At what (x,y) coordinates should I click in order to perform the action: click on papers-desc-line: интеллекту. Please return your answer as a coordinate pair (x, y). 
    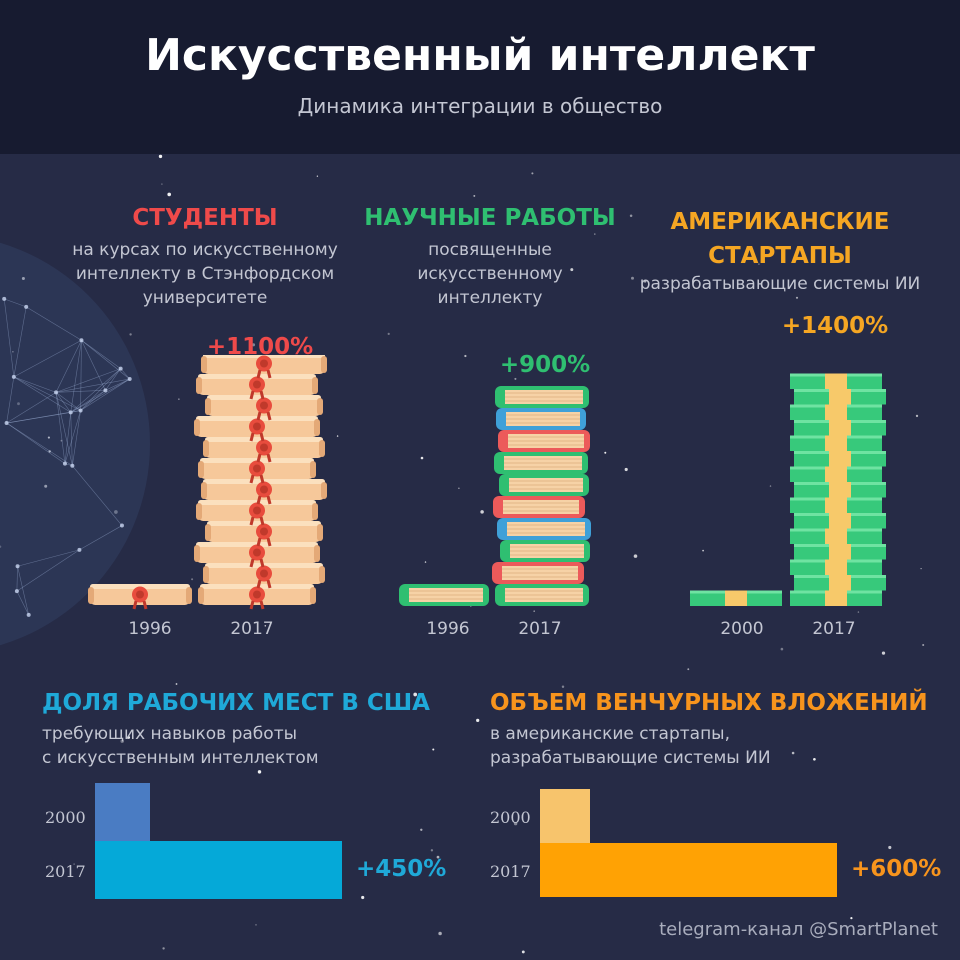
    Looking at the image, I should click on (490, 298).